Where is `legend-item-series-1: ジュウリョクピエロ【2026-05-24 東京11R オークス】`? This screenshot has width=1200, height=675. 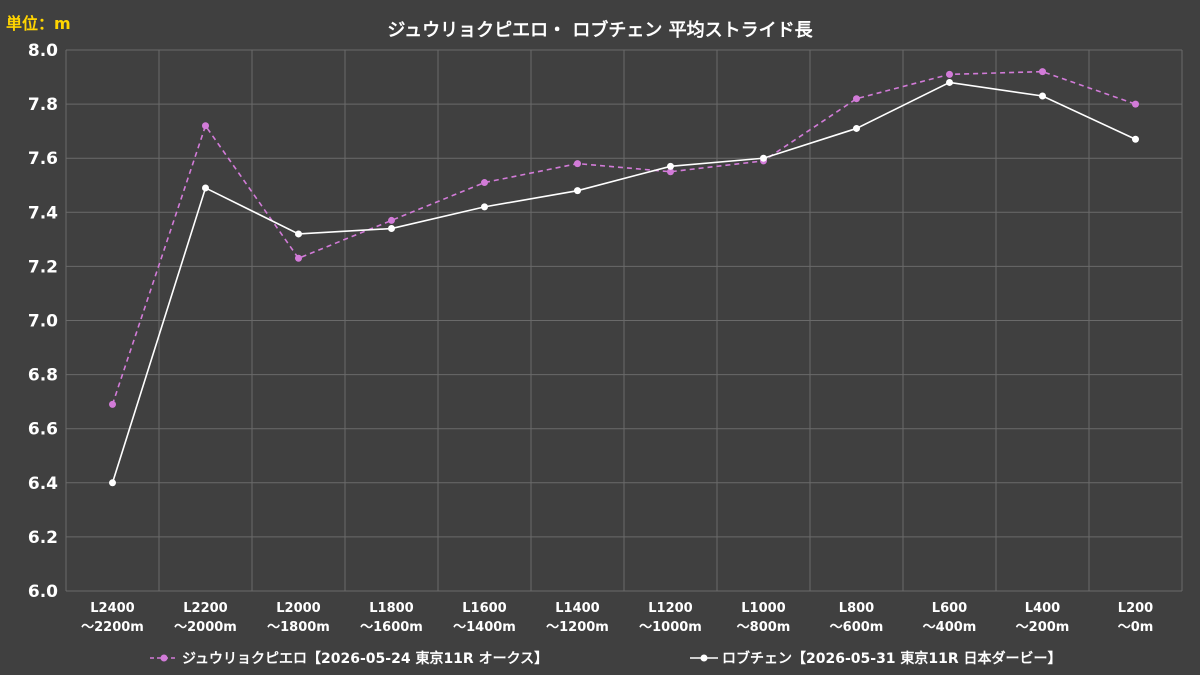 legend-item-series-1: ジュウリョクピエロ【2026-05-24 東京11R オークス】 is located at coordinates (349, 658).